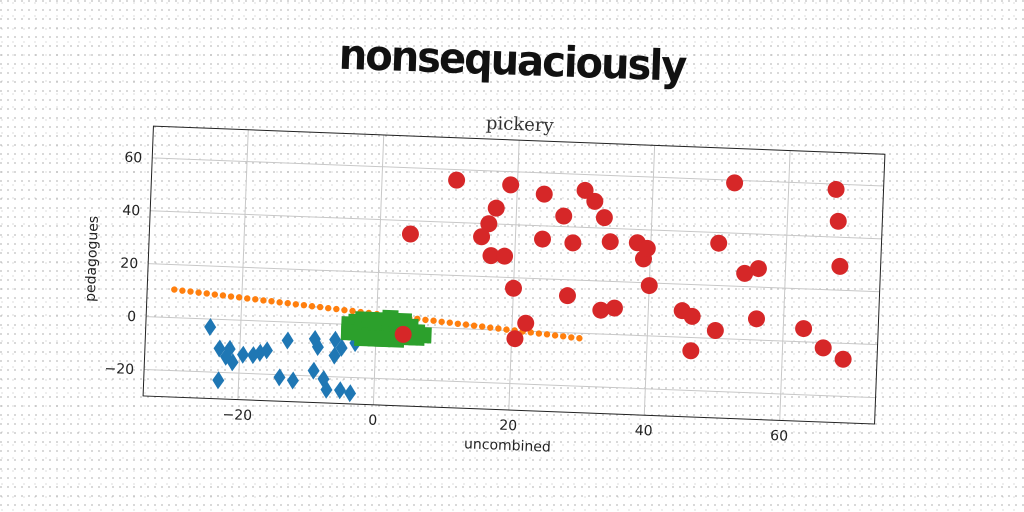 Image resolution: width=1024 pixels, height=512 pixels. What do you see at coordinates (119, 369) in the screenshot?
I see `y-tick-label: −20` at bounding box center [119, 369].